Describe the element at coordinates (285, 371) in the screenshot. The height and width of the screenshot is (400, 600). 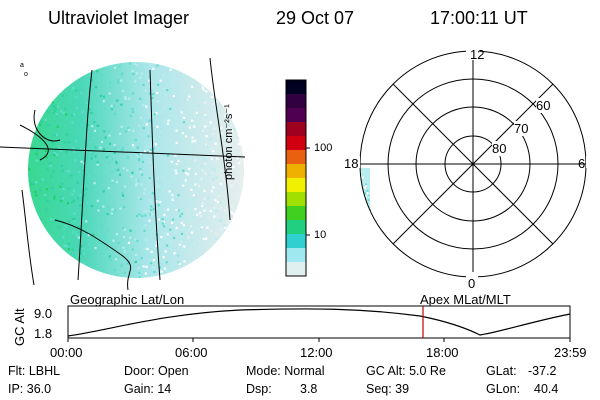
I see `mode-info: Mode: Normal` at that location.